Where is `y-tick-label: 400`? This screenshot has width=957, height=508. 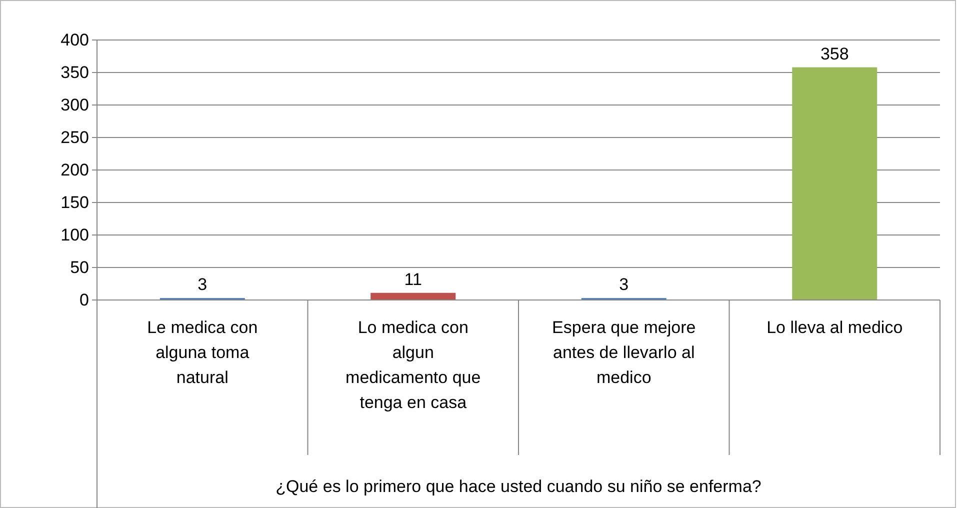
y-tick-label: 400 is located at coordinates (74, 40).